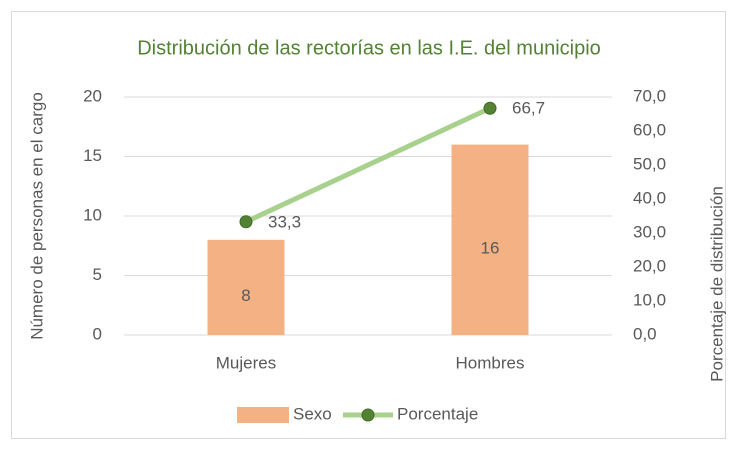 Image resolution: width=737 pixels, height=449 pixels. I want to click on data-label: 16, so click(490, 247).